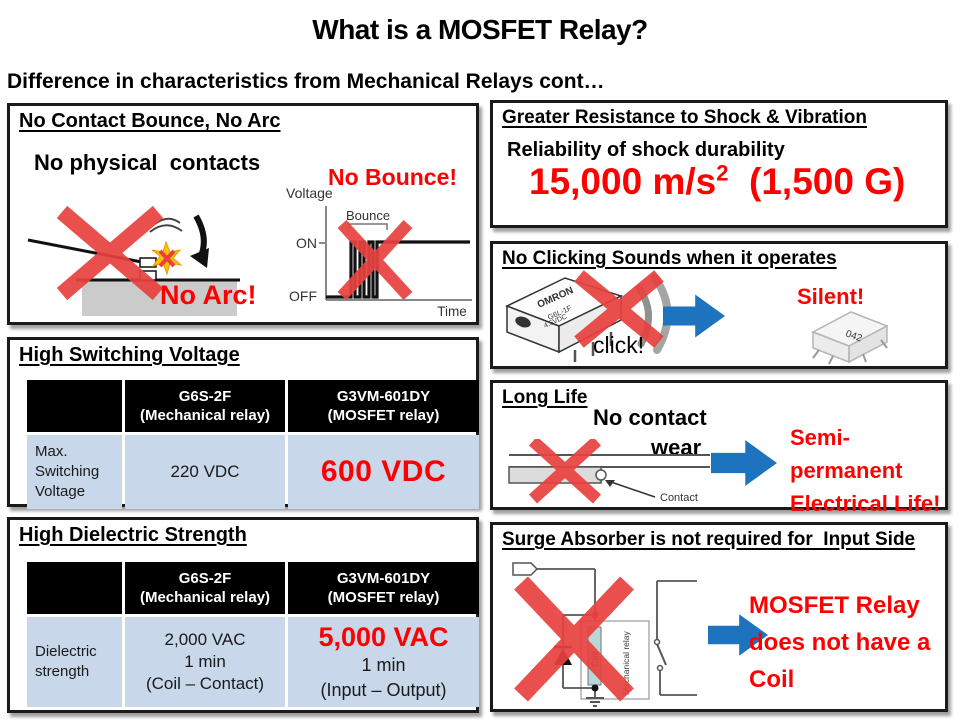 Image resolution: width=960 pixels, height=720 pixels. I want to click on panel-title-dielectric: High Dielectric Strength, so click(133, 535).